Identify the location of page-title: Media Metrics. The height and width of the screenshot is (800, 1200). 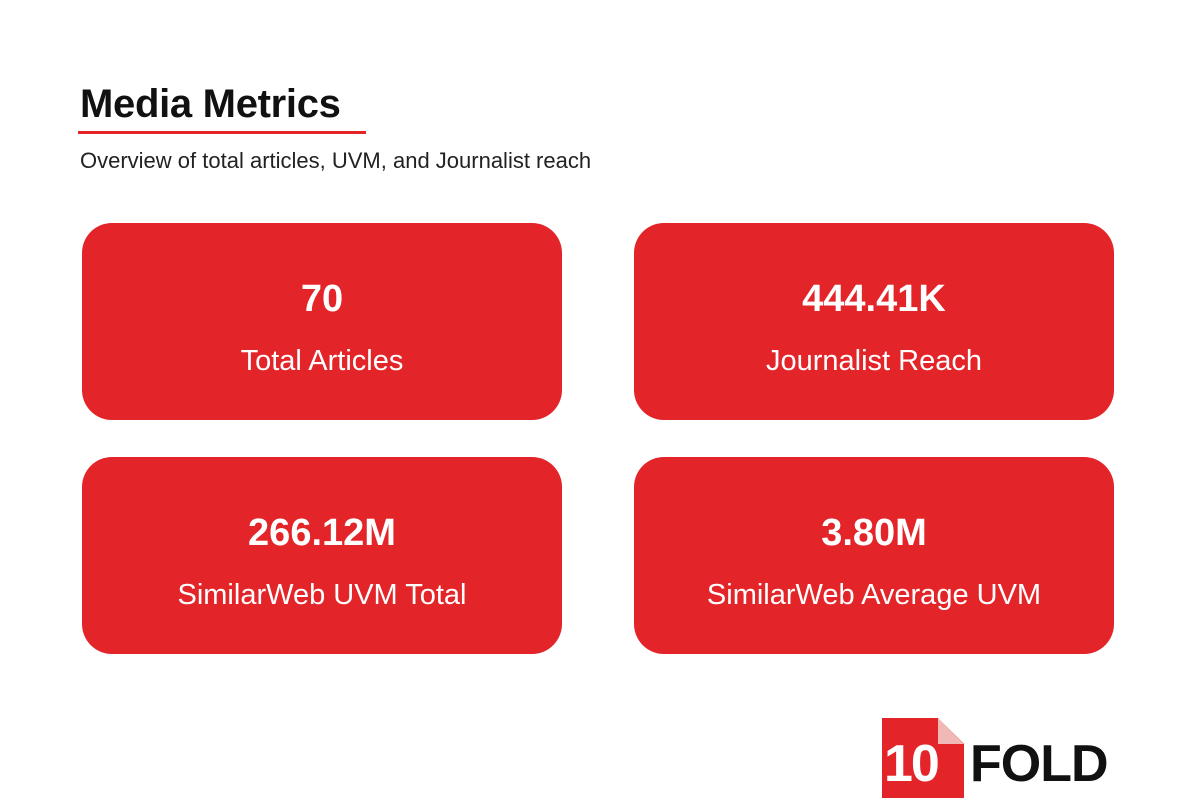
(210, 104).